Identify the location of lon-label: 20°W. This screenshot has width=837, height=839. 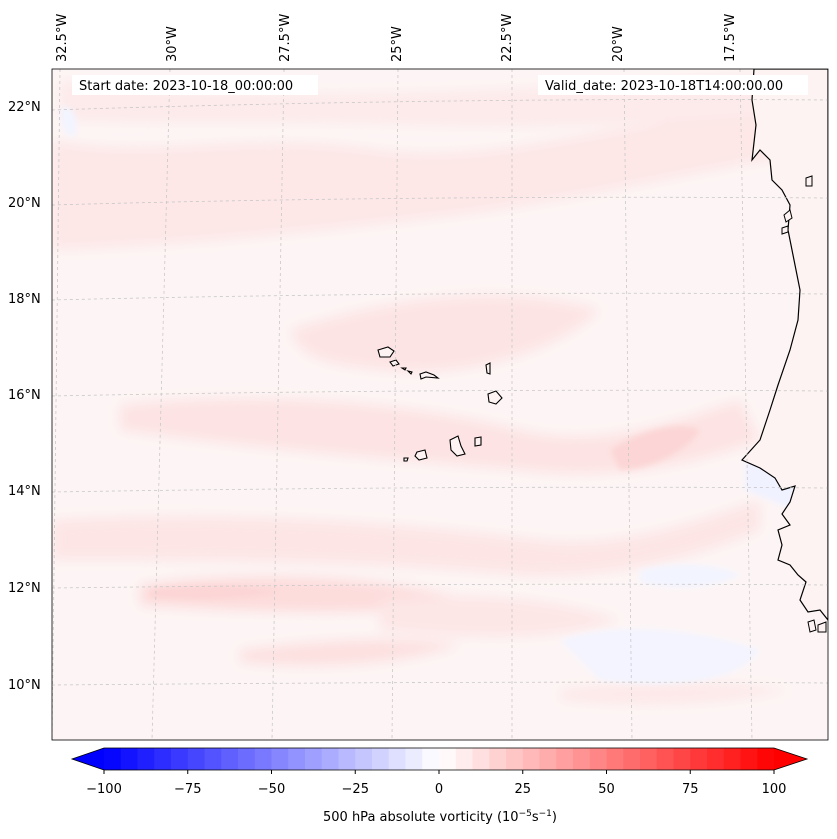
(618, 44).